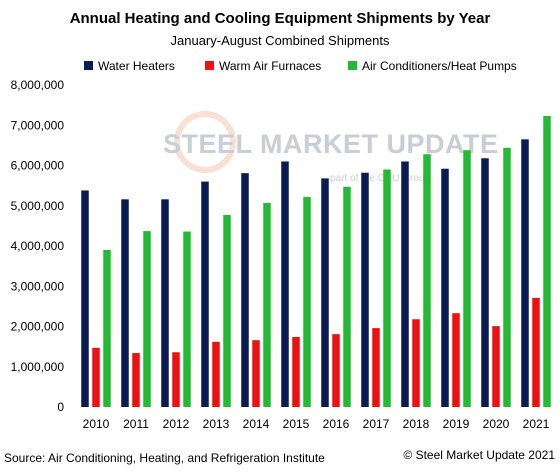 The height and width of the screenshot is (473, 560). I want to click on bar-water-heaters-2014, so click(245, 290).